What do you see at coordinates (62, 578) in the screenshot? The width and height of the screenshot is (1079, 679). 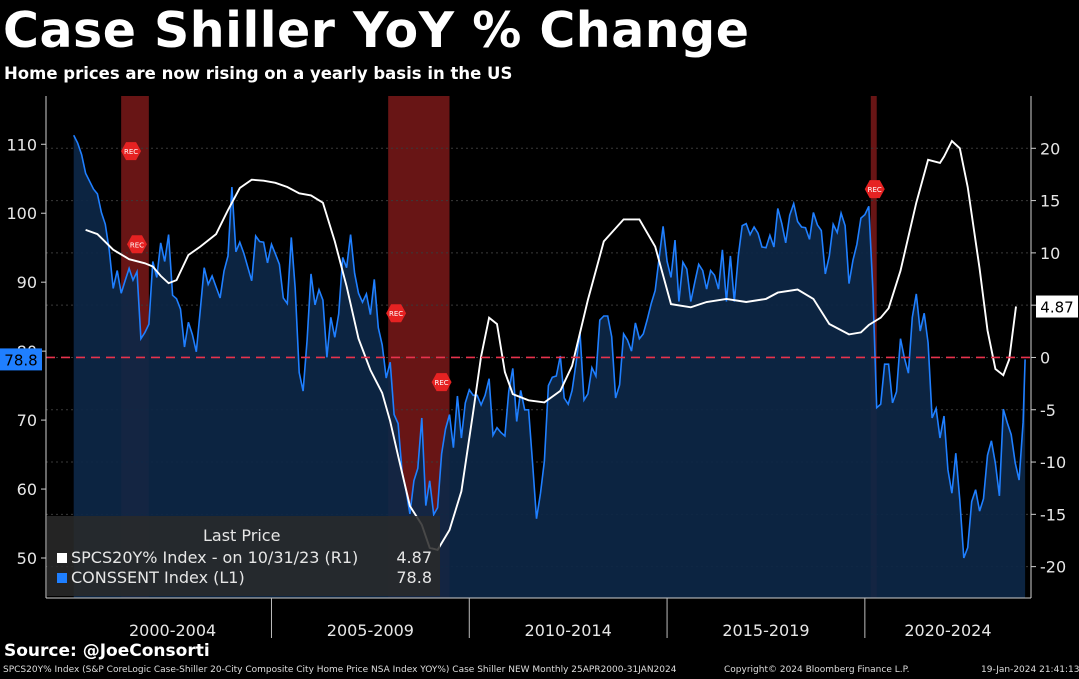 I see `blue-swatch` at bounding box center [62, 578].